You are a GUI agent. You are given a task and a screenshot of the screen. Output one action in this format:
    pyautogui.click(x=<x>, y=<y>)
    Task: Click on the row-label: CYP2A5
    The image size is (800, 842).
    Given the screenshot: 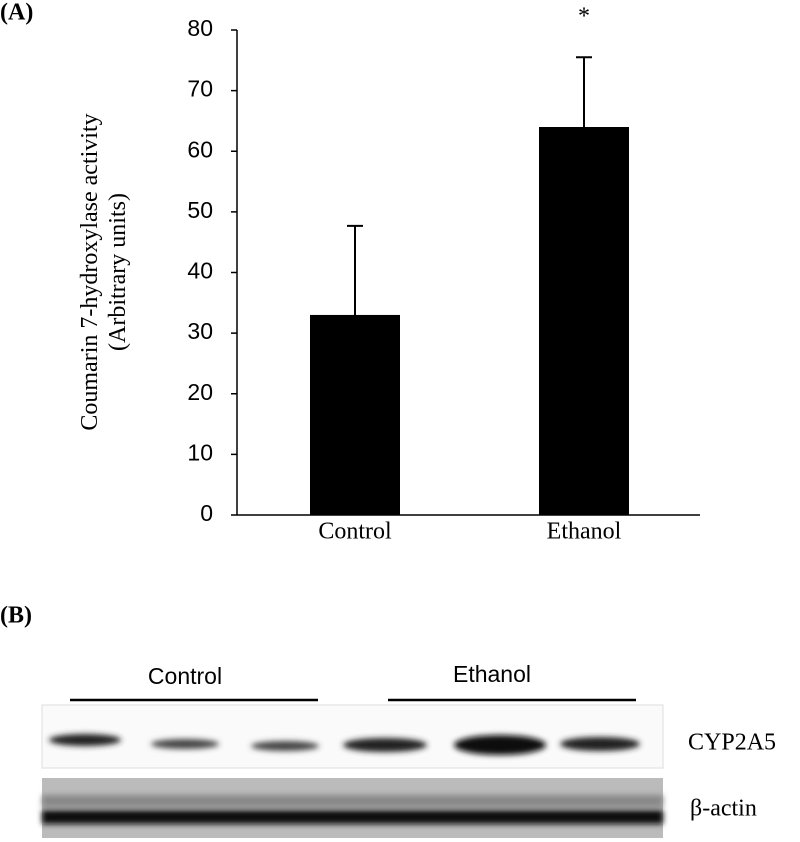 What is the action you would take?
    pyautogui.click(x=732, y=743)
    